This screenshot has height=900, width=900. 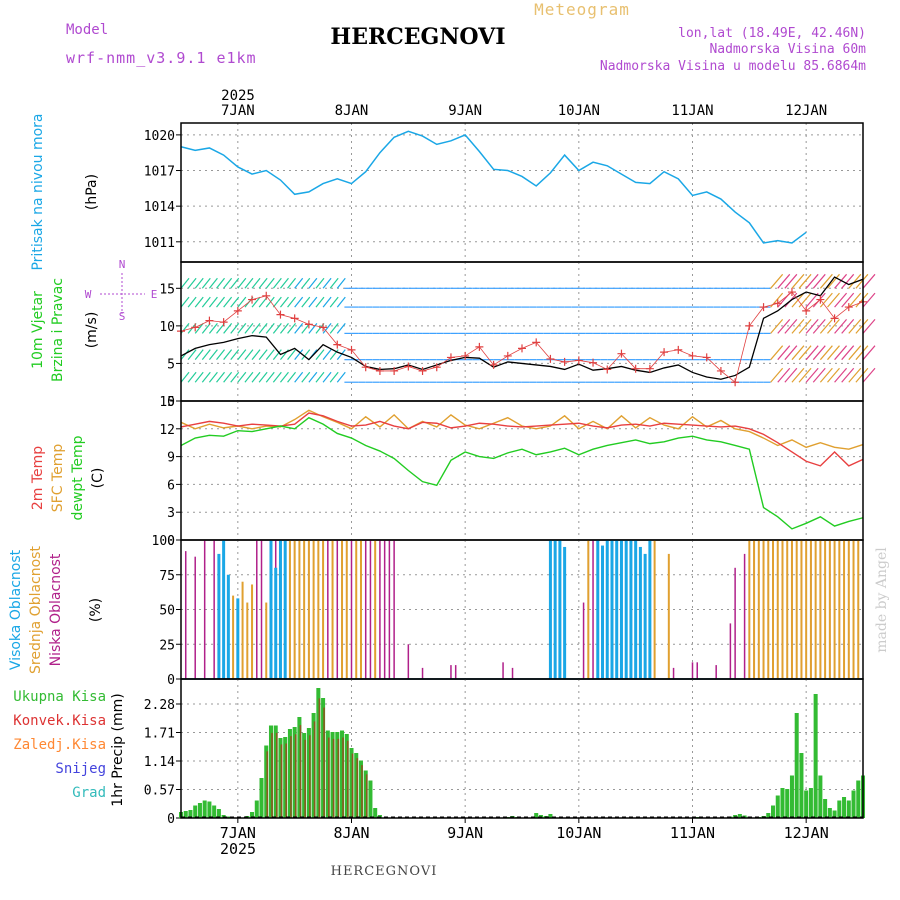 What do you see at coordinates (159, 172) in the screenshot?
I see `y-tick-label: 1017` at bounding box center [159, 172].